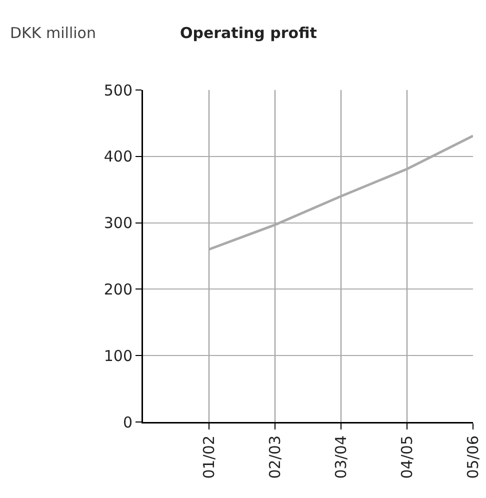 This screenshot has width=486, height=498. What do you see at coordinates (341, 457) in the screenshot?
I see `x-tick-label: 03/04` at bounding box center [341, 457].